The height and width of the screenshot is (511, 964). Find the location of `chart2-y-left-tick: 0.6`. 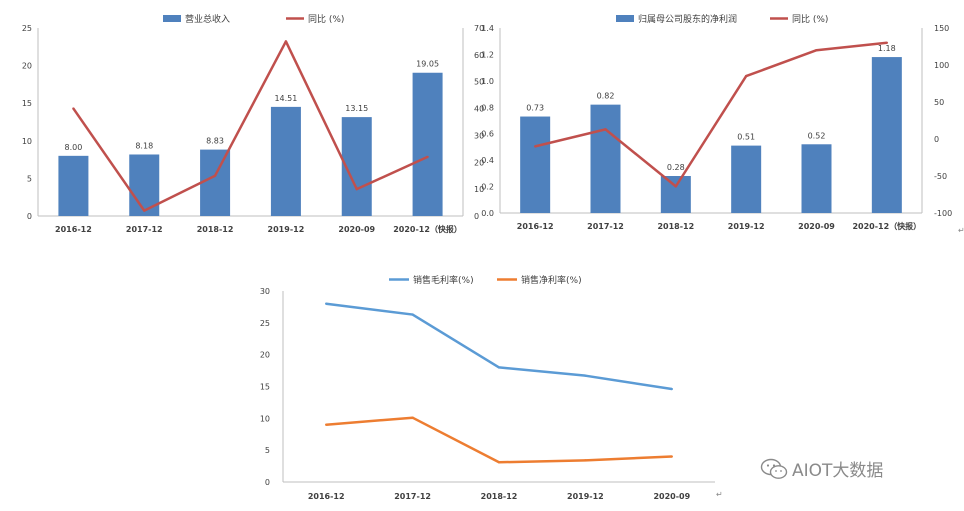

chart2-y-left-tick: 0.6 is located at coordinates (487, 134).